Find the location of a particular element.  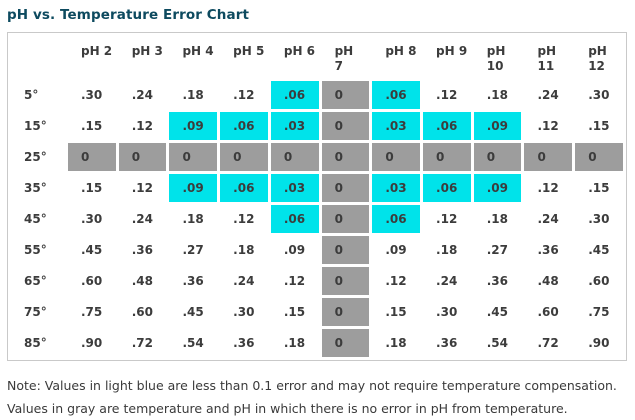

value-cell: .27 is located at coordinates (497, 250).